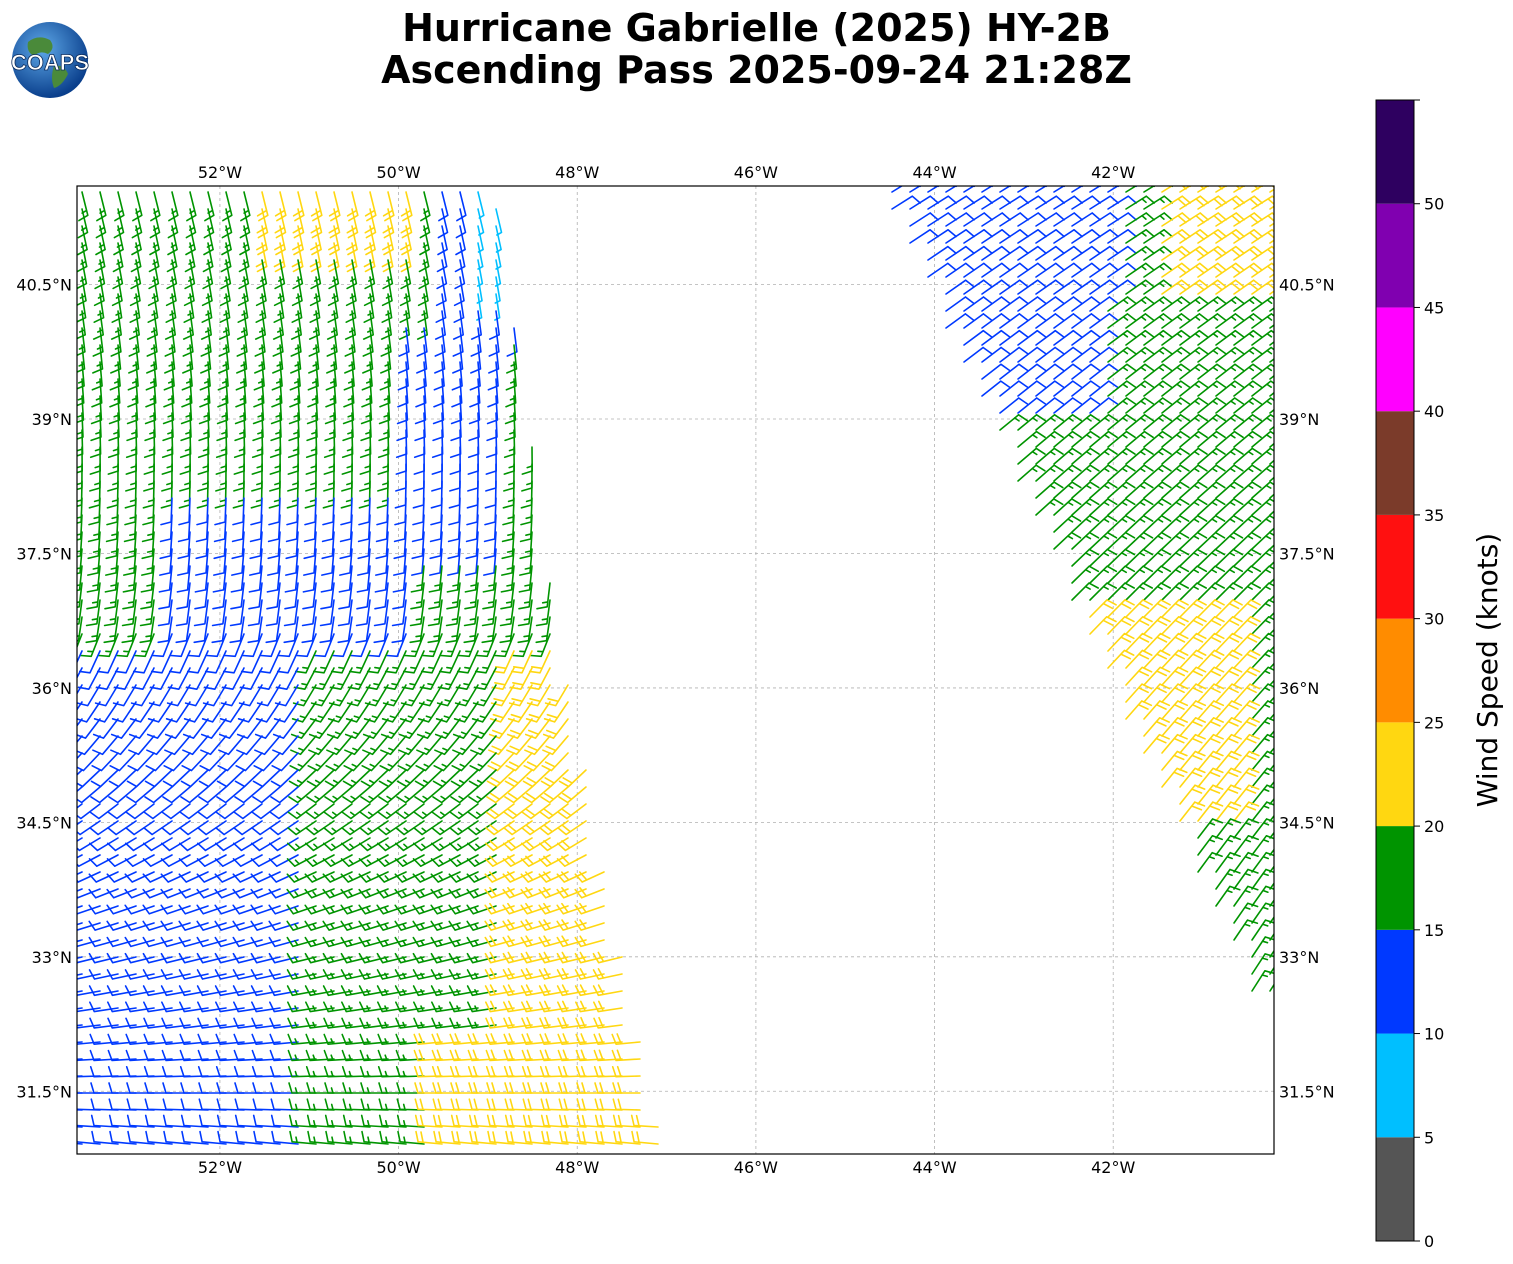 The image size is (1513, 1264). I want to click on title-line-1: Hurricane Gabrielle (2025) HY-2B, so click(756, 28).